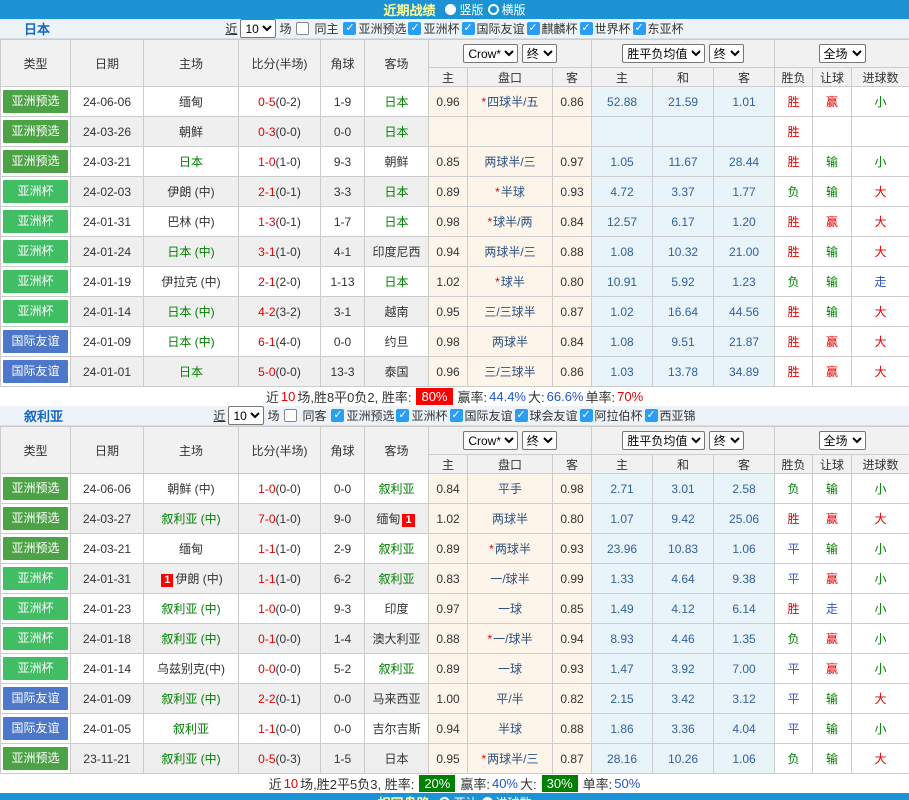 This screenshot has height=800, width=909. Describe the element at coordinates (35, 221) in the screenshot. I see `type-badge: 亚洲杯` at that location.